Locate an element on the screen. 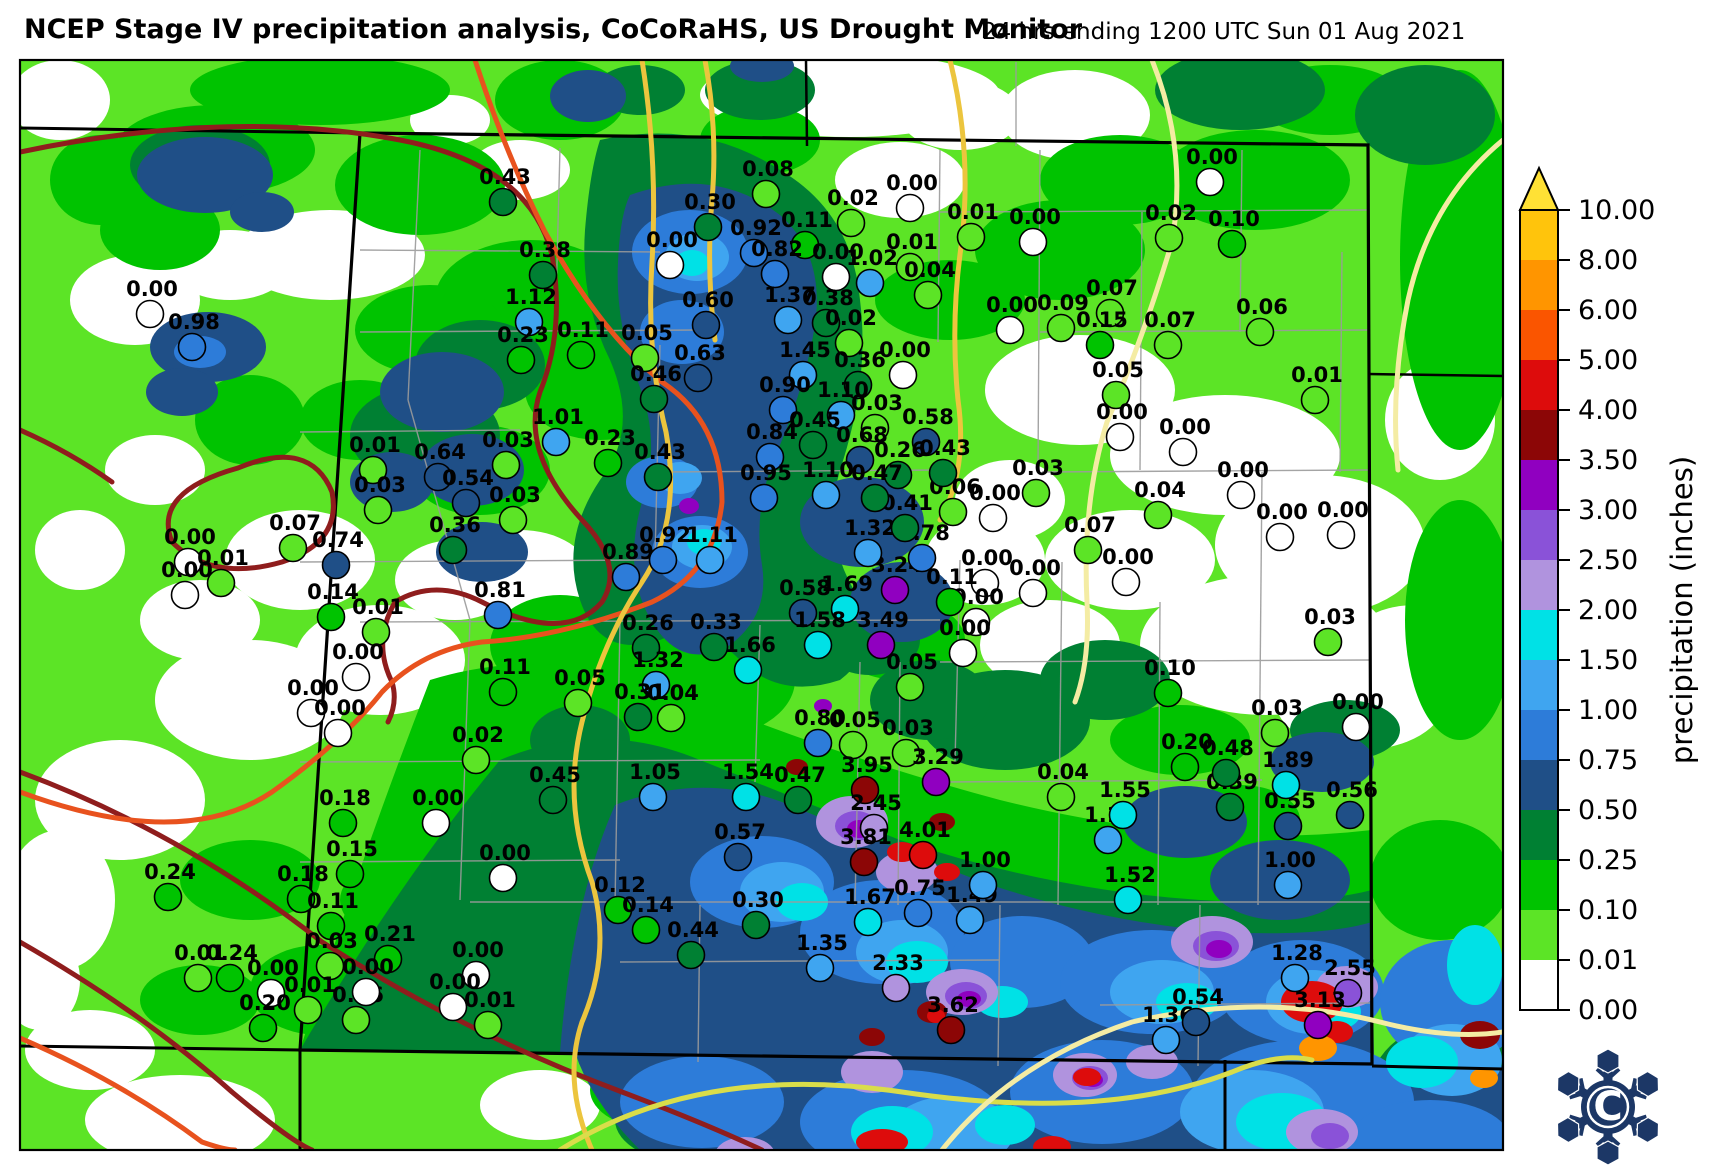 The height and width of the screenshot is (1174, 1719). station: 0.75 is located at coordinates (920, 902).